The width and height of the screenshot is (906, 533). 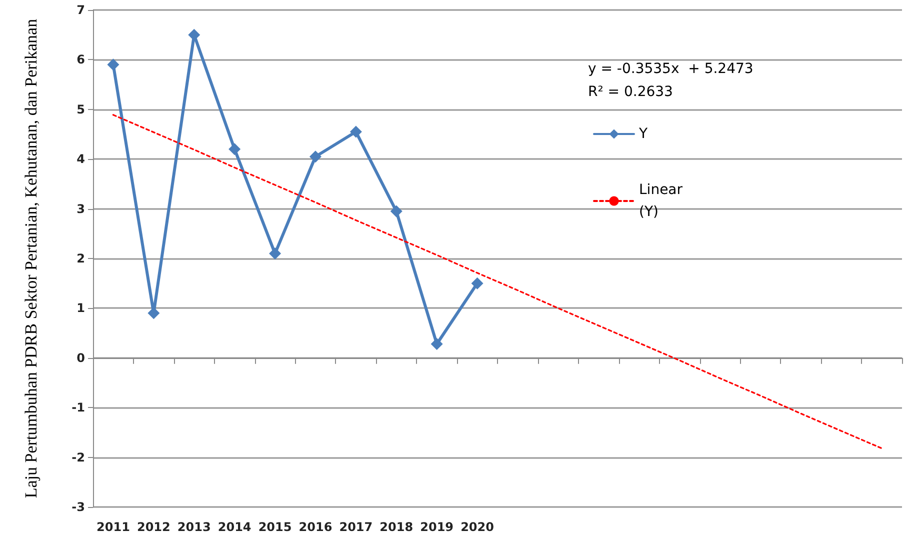 What do you see at coordinates (671, 69) in the screenshot?
I see `annotation: y = -0.3535x + 5.2473` at bounding box center [671, 69].